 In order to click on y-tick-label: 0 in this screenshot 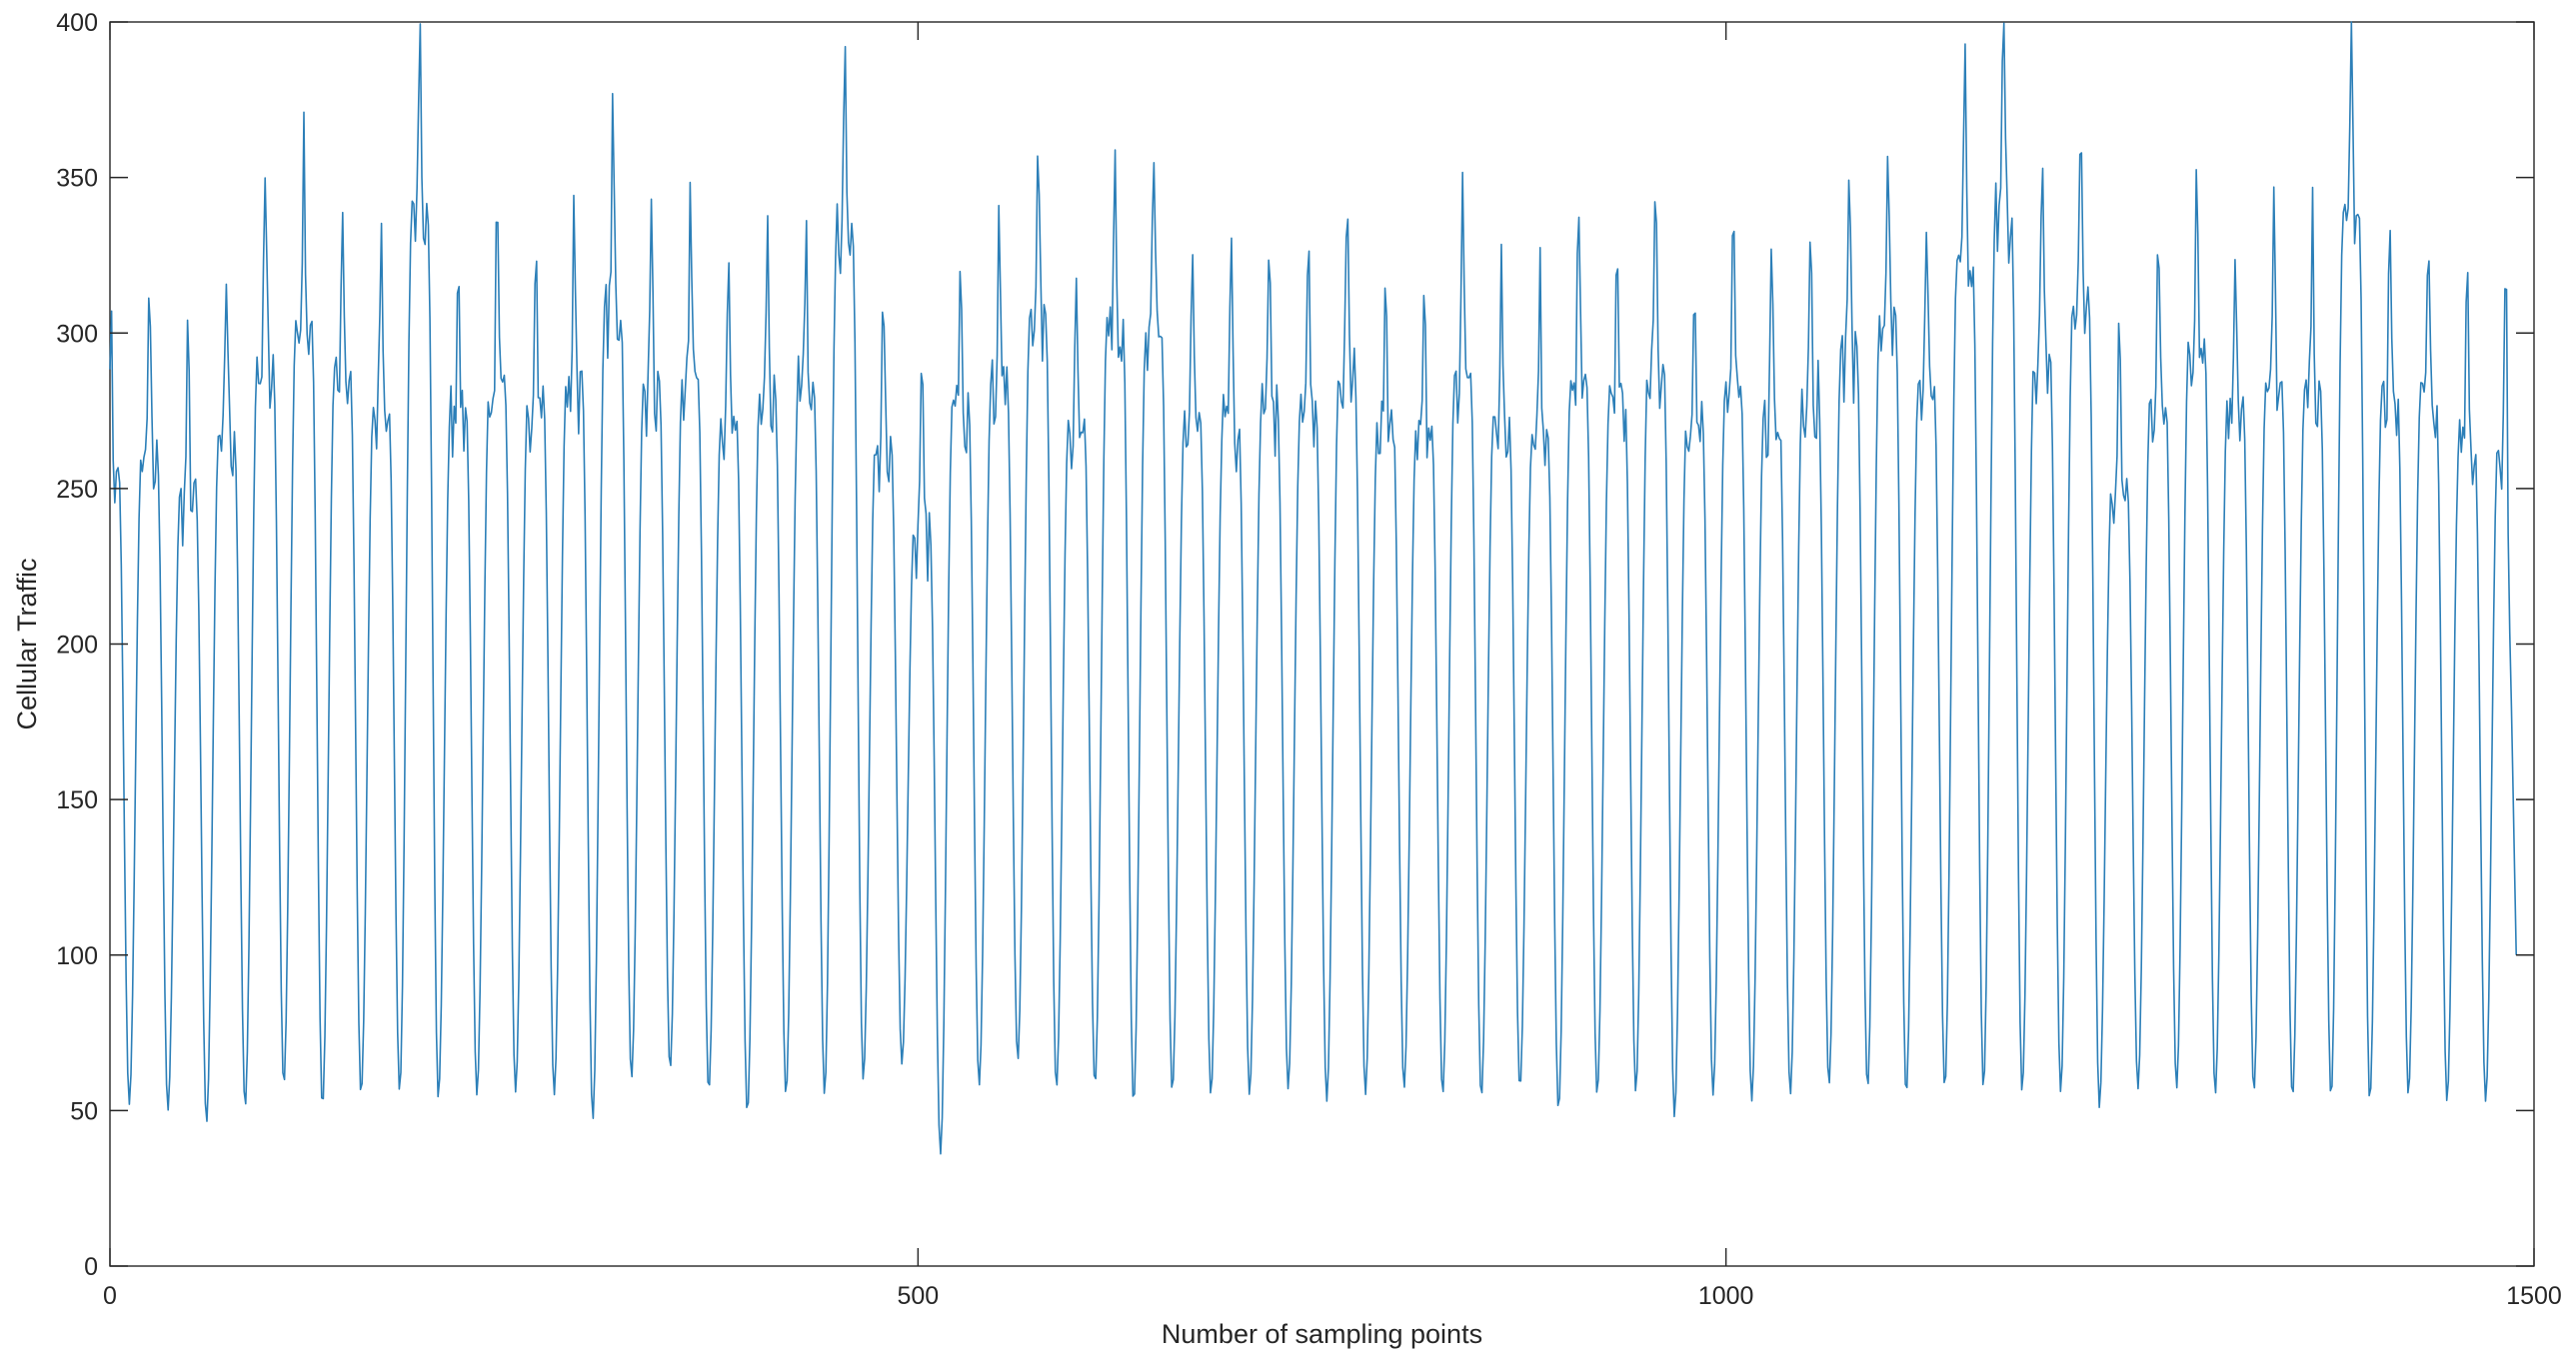, I will do `click(91, 1267)`.